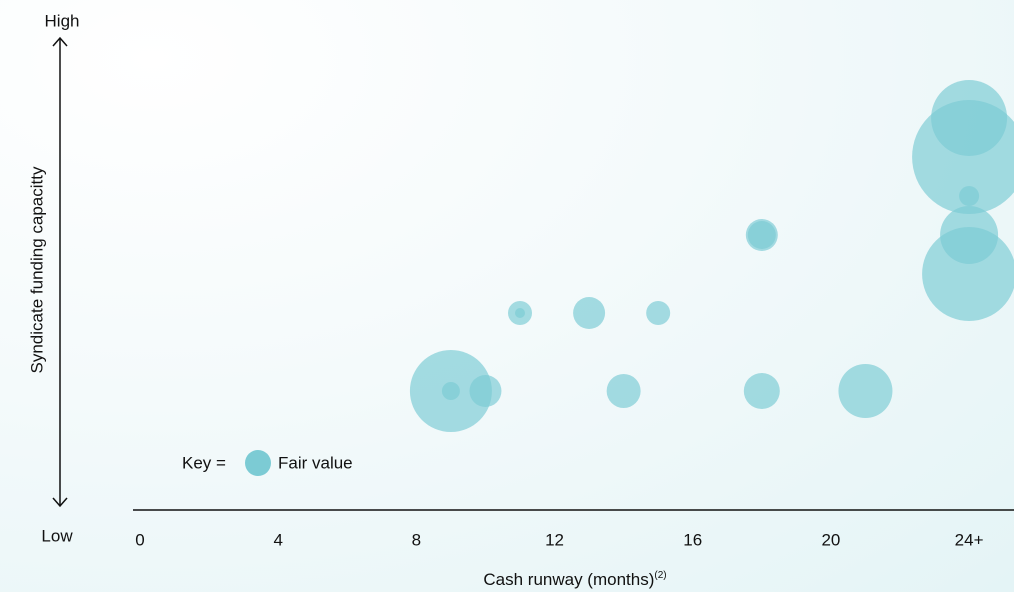  What do you see at coordinates (36, 269) in the screenshot?
I see `y-axis-label: Syndicate funding capacitty` at bounding box center [36, 269].